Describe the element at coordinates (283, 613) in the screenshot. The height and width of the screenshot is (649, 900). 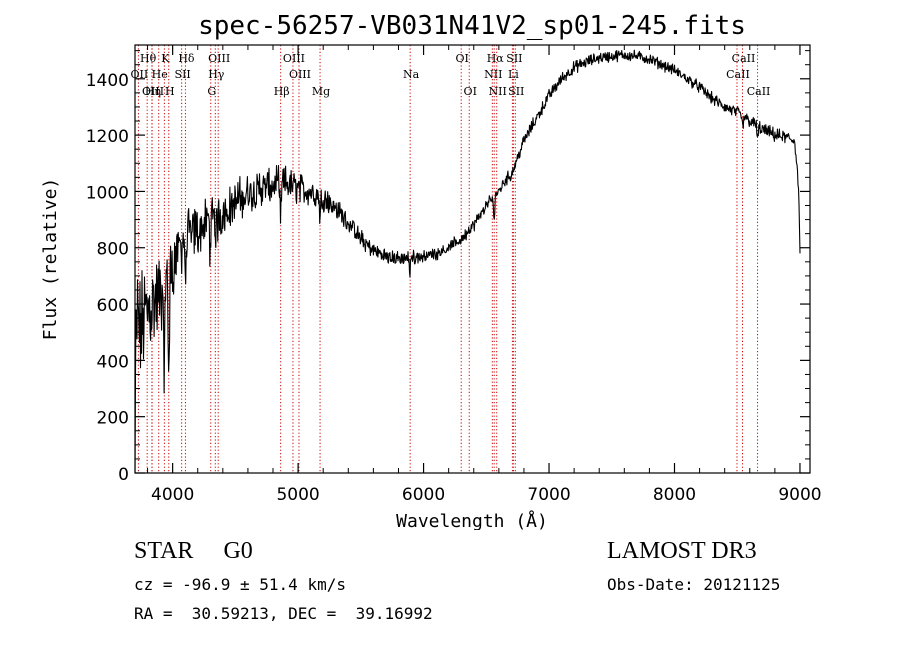
I see `coordinates-row: RA = 30.59213, DEC = 39.16992` at that location.